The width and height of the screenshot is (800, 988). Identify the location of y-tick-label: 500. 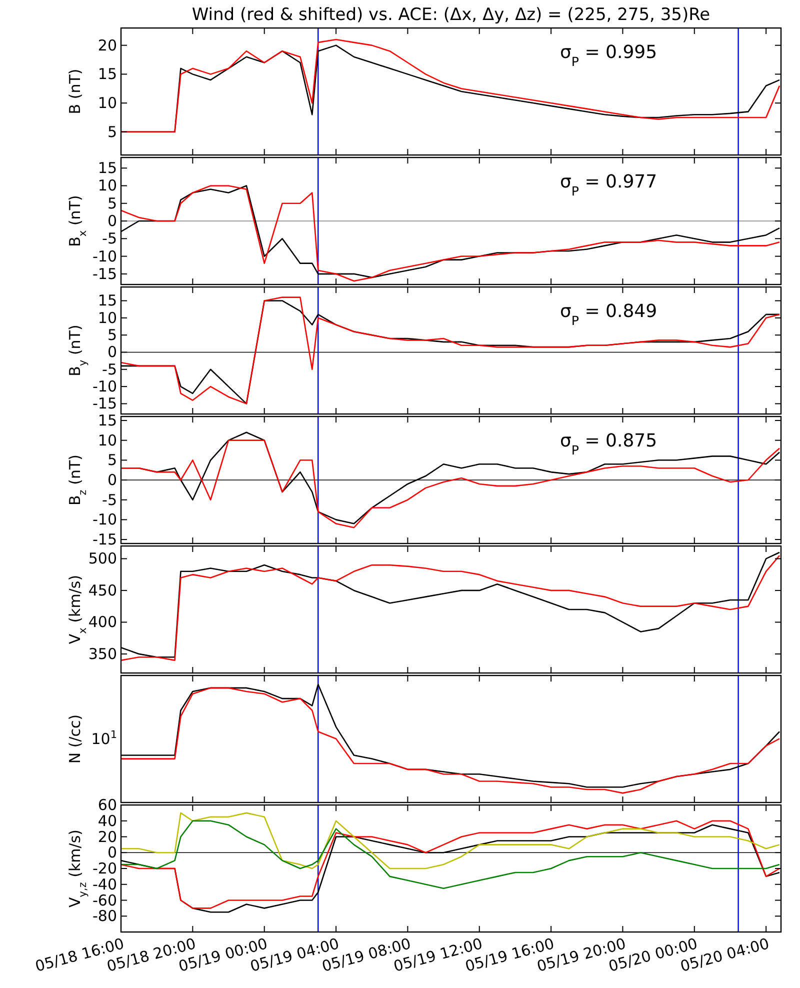
(102, 559).